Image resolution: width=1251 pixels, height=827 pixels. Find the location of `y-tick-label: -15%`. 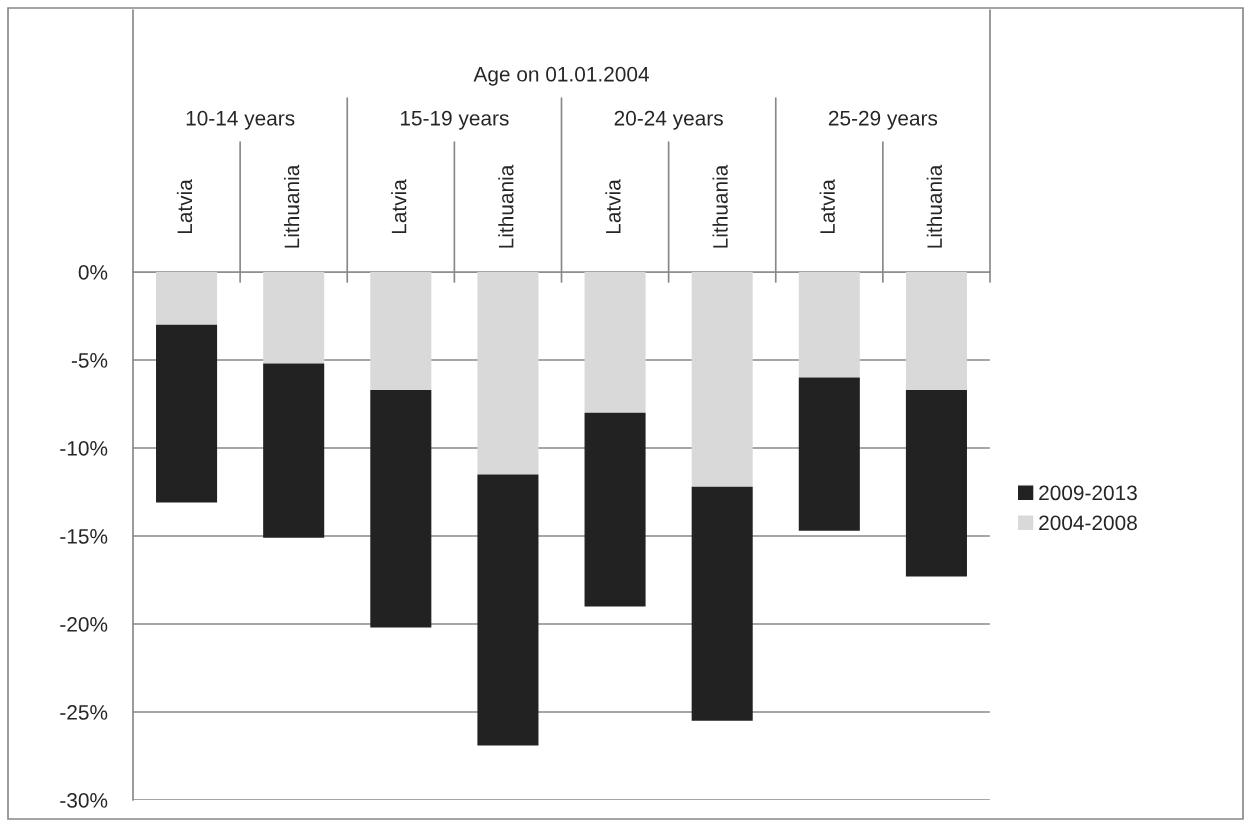

y-tick-label: -15% is located at coordinates (84, 536).